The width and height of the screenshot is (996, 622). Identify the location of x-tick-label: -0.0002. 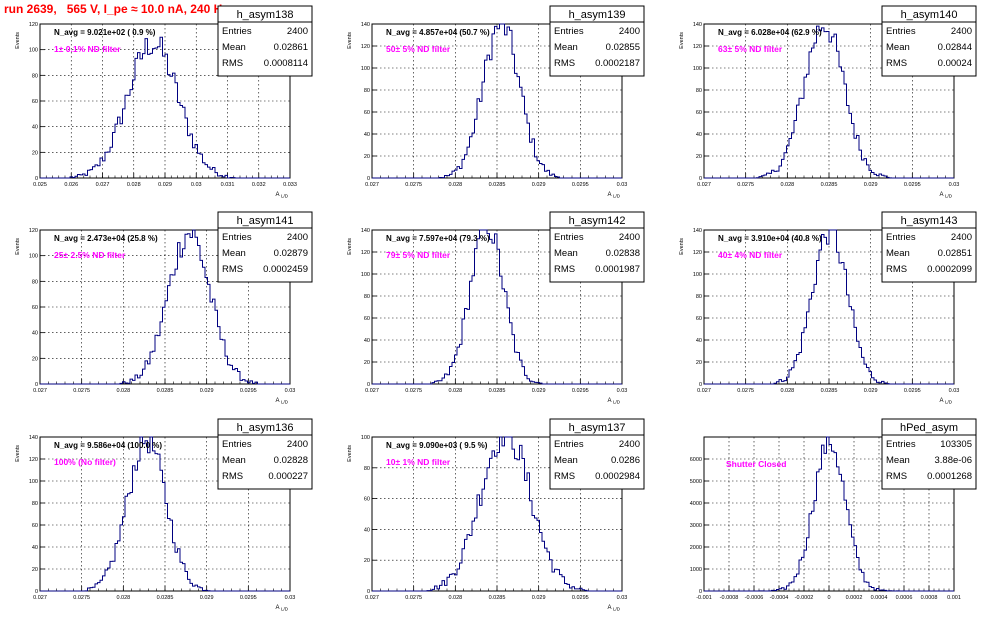
(804, 598).